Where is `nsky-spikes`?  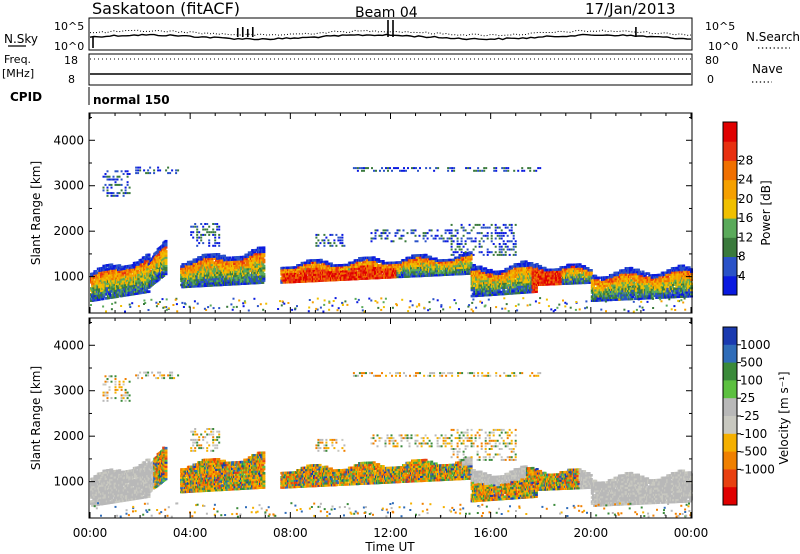
nsky-spikes is located at coordinates (364, 34).